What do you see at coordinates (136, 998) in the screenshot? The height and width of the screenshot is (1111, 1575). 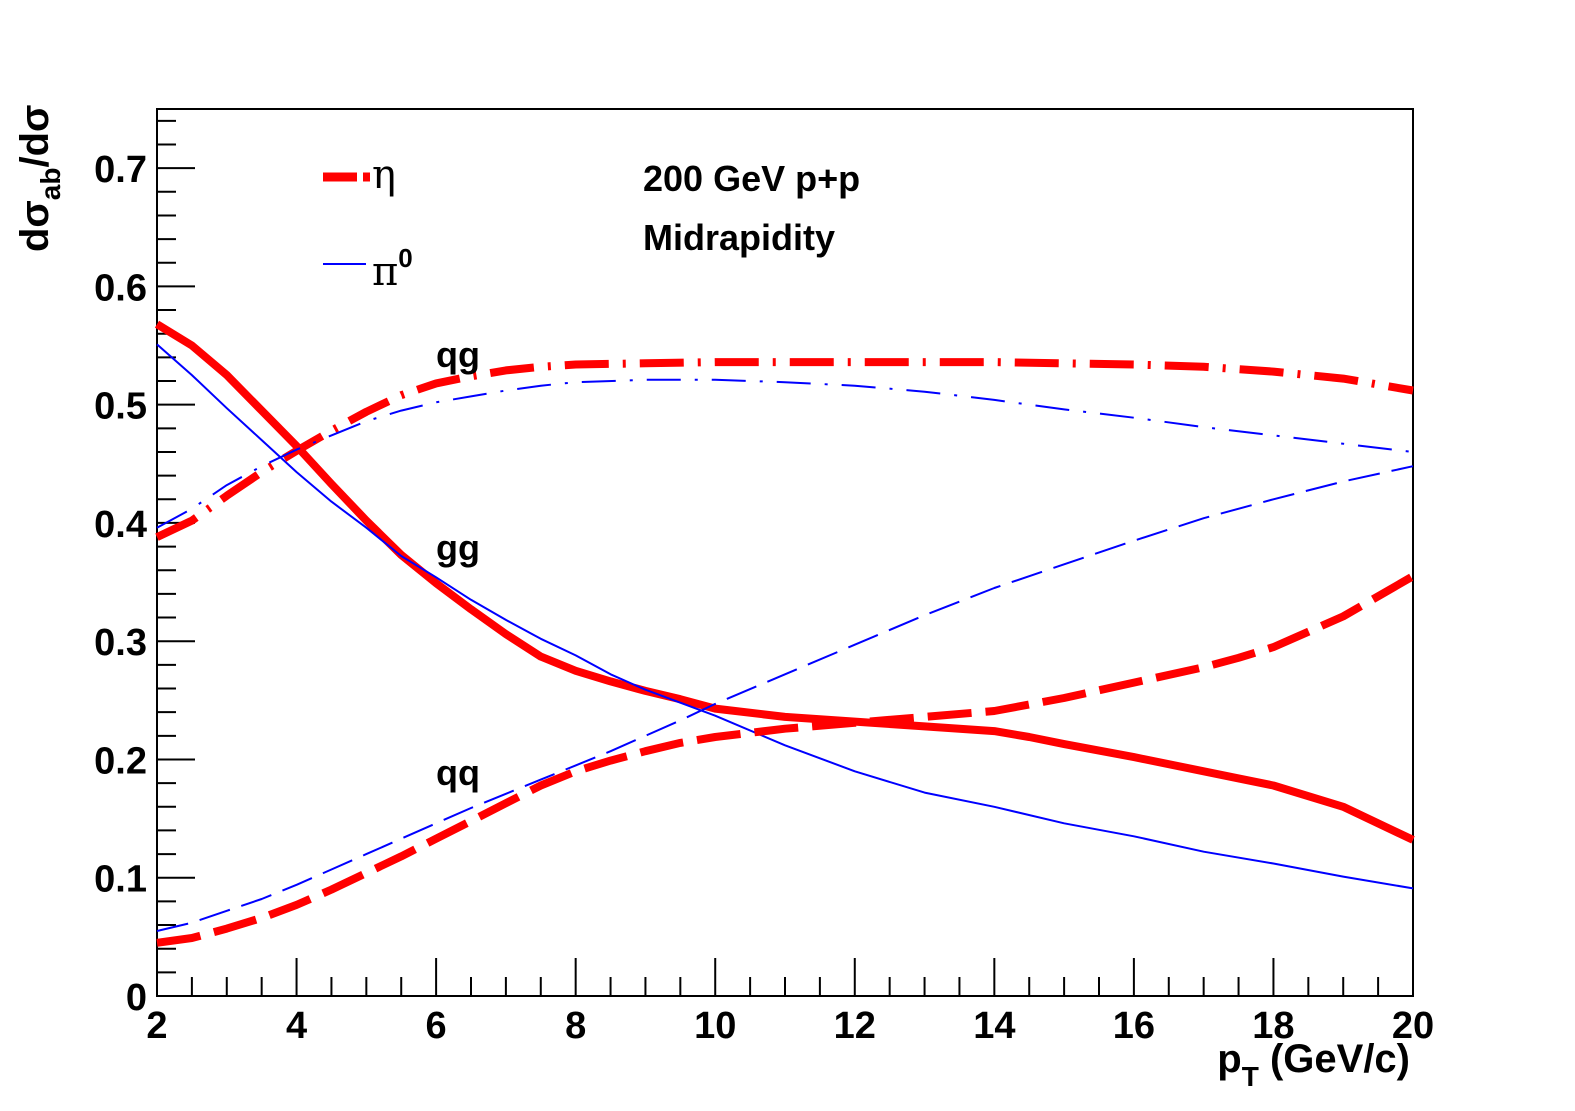 I see `y-tick-label: 0` at bounding box center [136, 998].